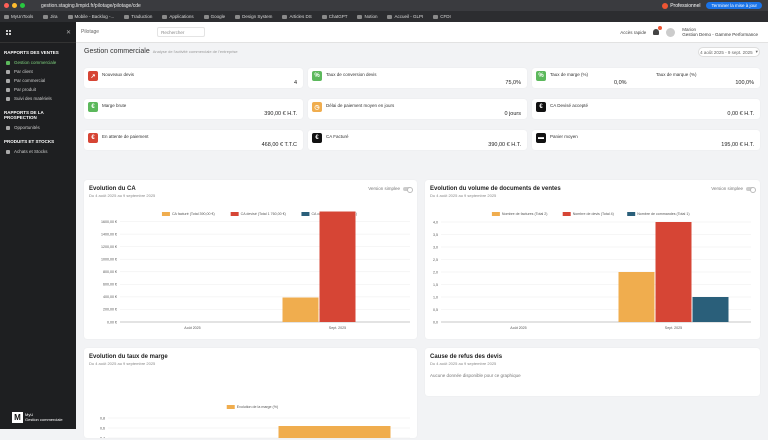 The image size is (768, 440). What do you see at coordinates (681, 5) in the screenshot?
I see `profile-button: Professionnel` at bounding box center [681, 5].